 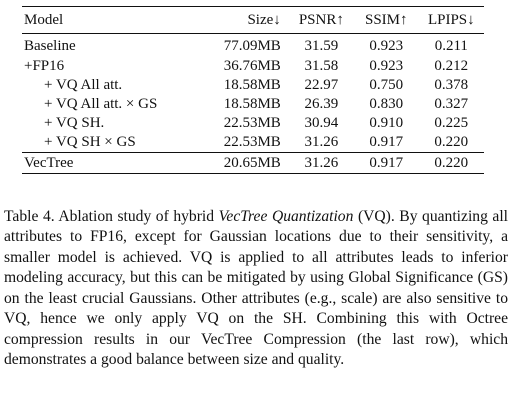 What do you see at coordinates (321, 65) in the screenshot?
I see `row-psnr: 31.58` at bounding box center [321, 65].